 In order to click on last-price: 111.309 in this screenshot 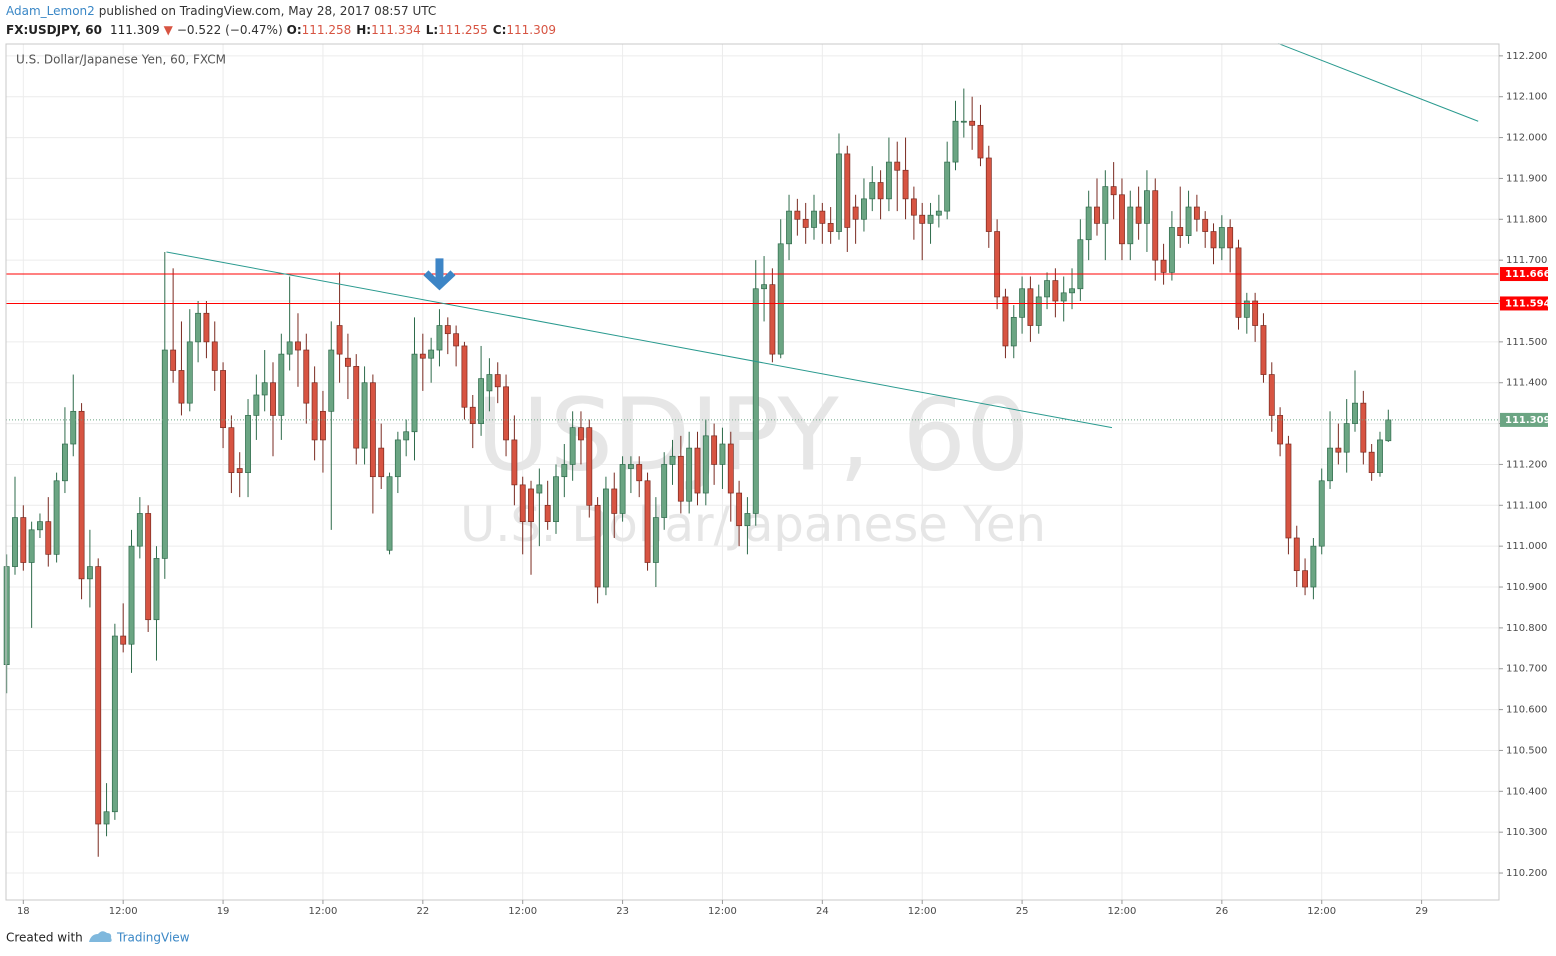, I will do `click(135, 30)`.